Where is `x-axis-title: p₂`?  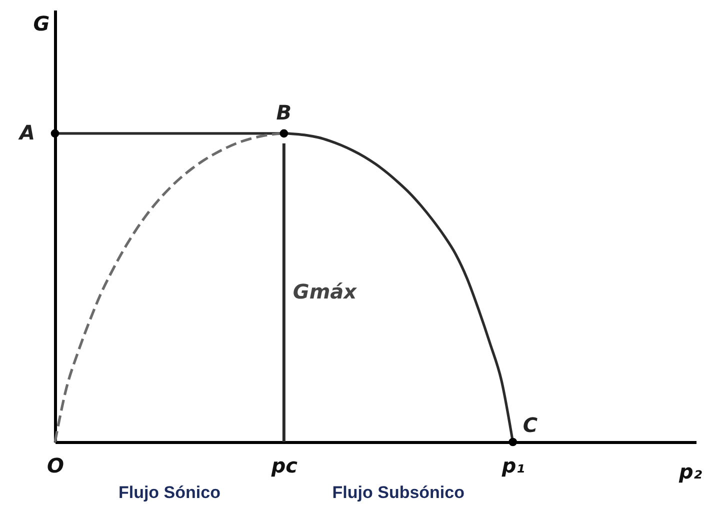
x-axis-title: p₂ is located at coordinates (690, 472).